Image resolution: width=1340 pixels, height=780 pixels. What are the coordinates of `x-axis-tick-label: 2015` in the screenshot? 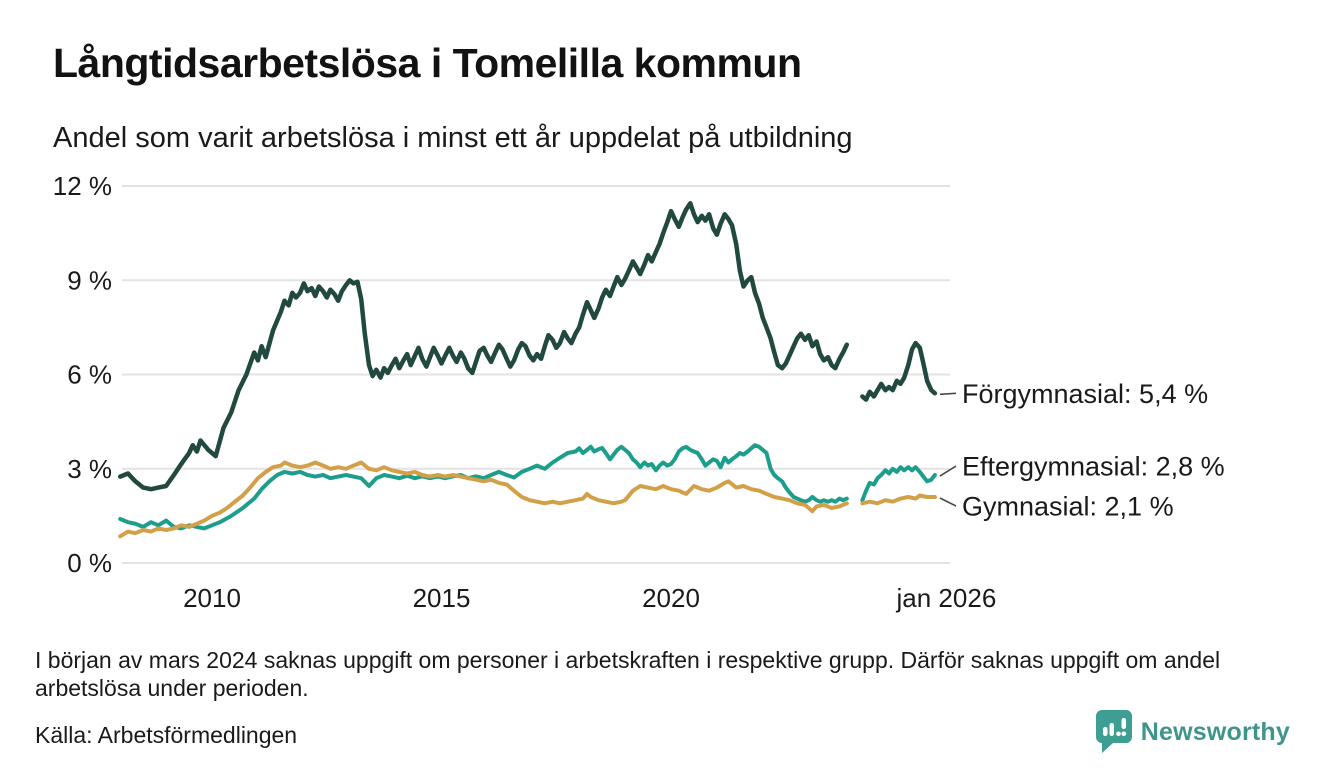 It's located at (442, 598).